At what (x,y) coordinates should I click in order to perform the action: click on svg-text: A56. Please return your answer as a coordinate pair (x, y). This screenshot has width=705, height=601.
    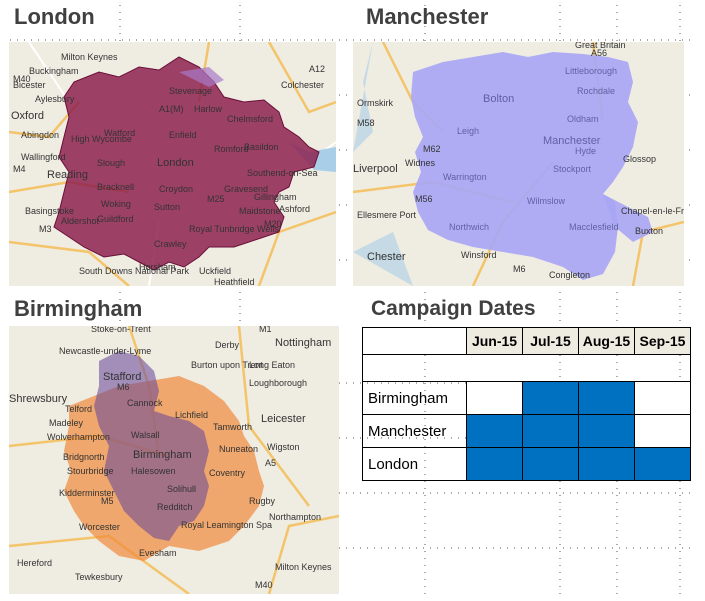
    Looking at the image, I should click on (599, 53).